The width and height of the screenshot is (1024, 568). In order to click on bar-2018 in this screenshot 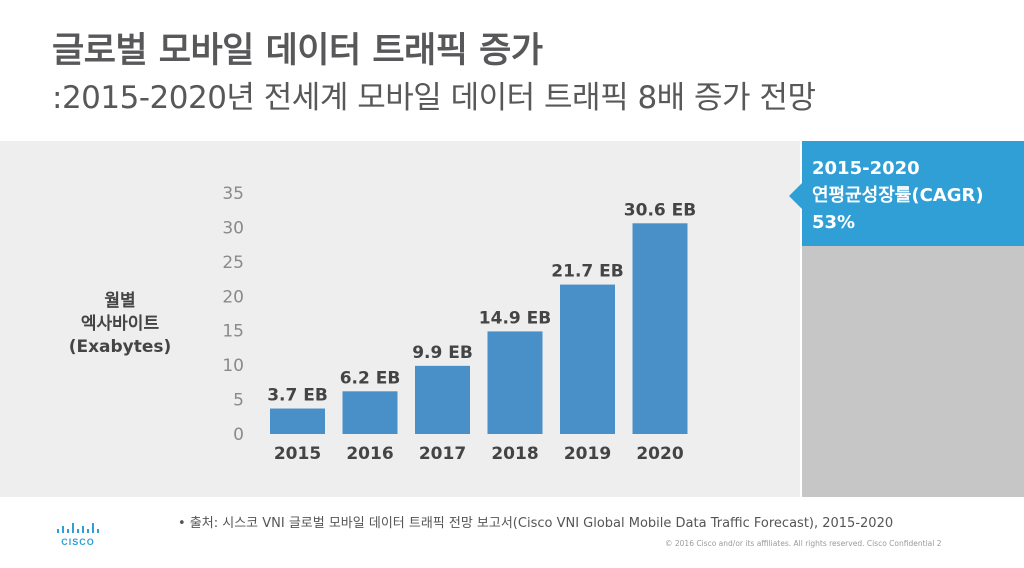, I will do `click(515, 382)`.